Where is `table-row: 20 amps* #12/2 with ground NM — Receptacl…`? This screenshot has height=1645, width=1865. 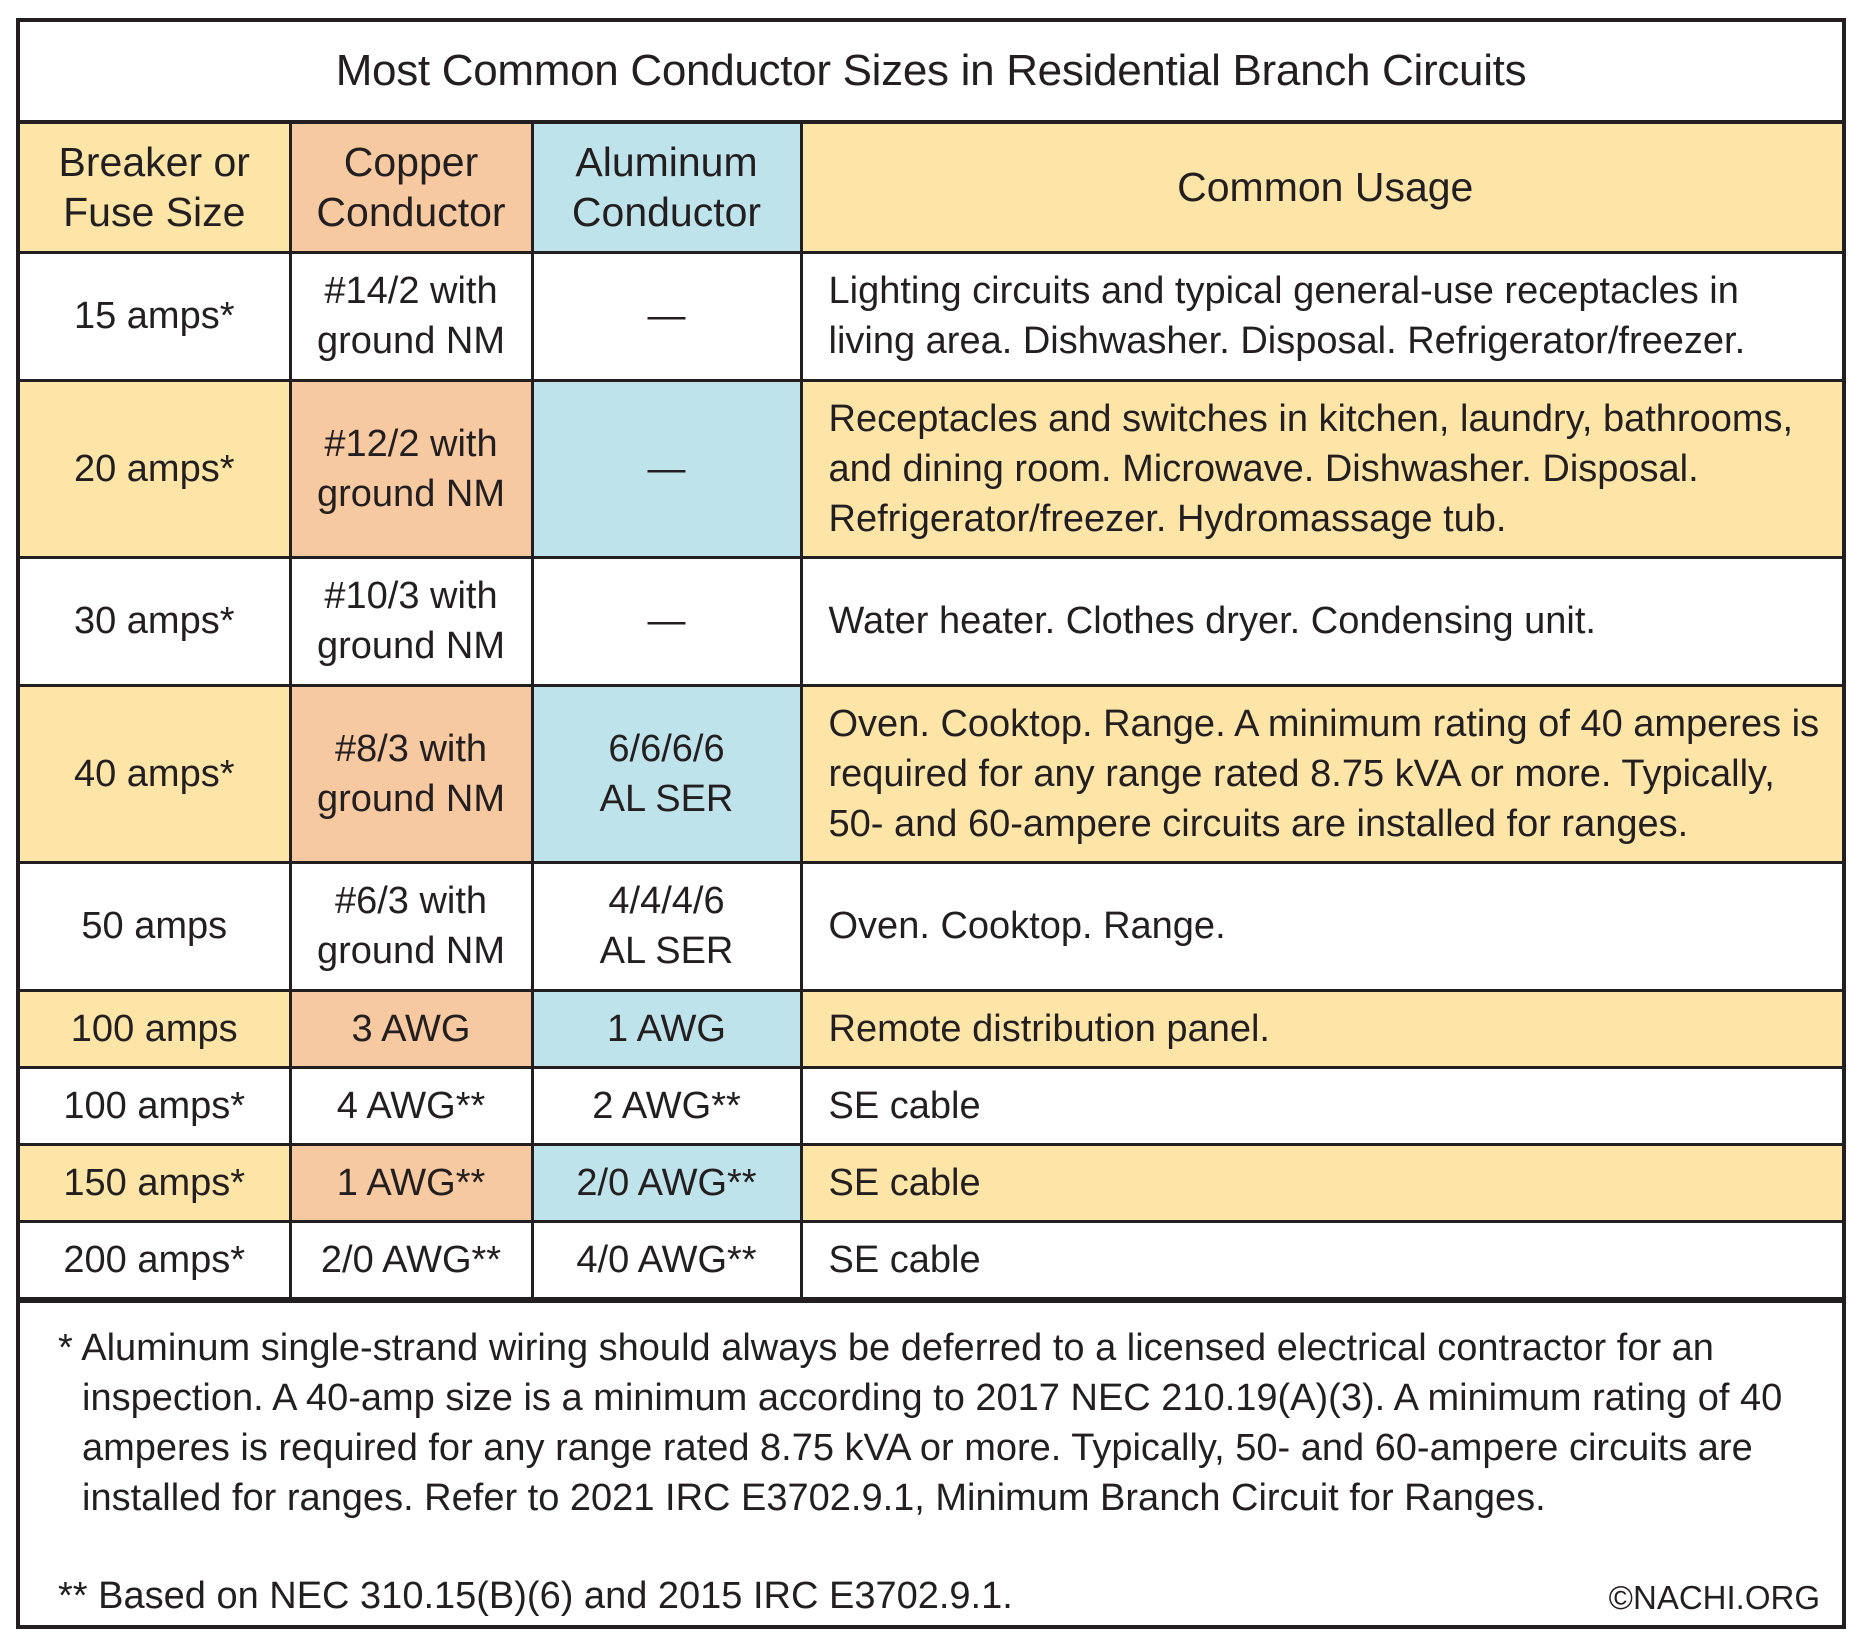 table-row: 20 amps* #12/2 with ground NM — Receptacl… is located at coordinates (931, 468).